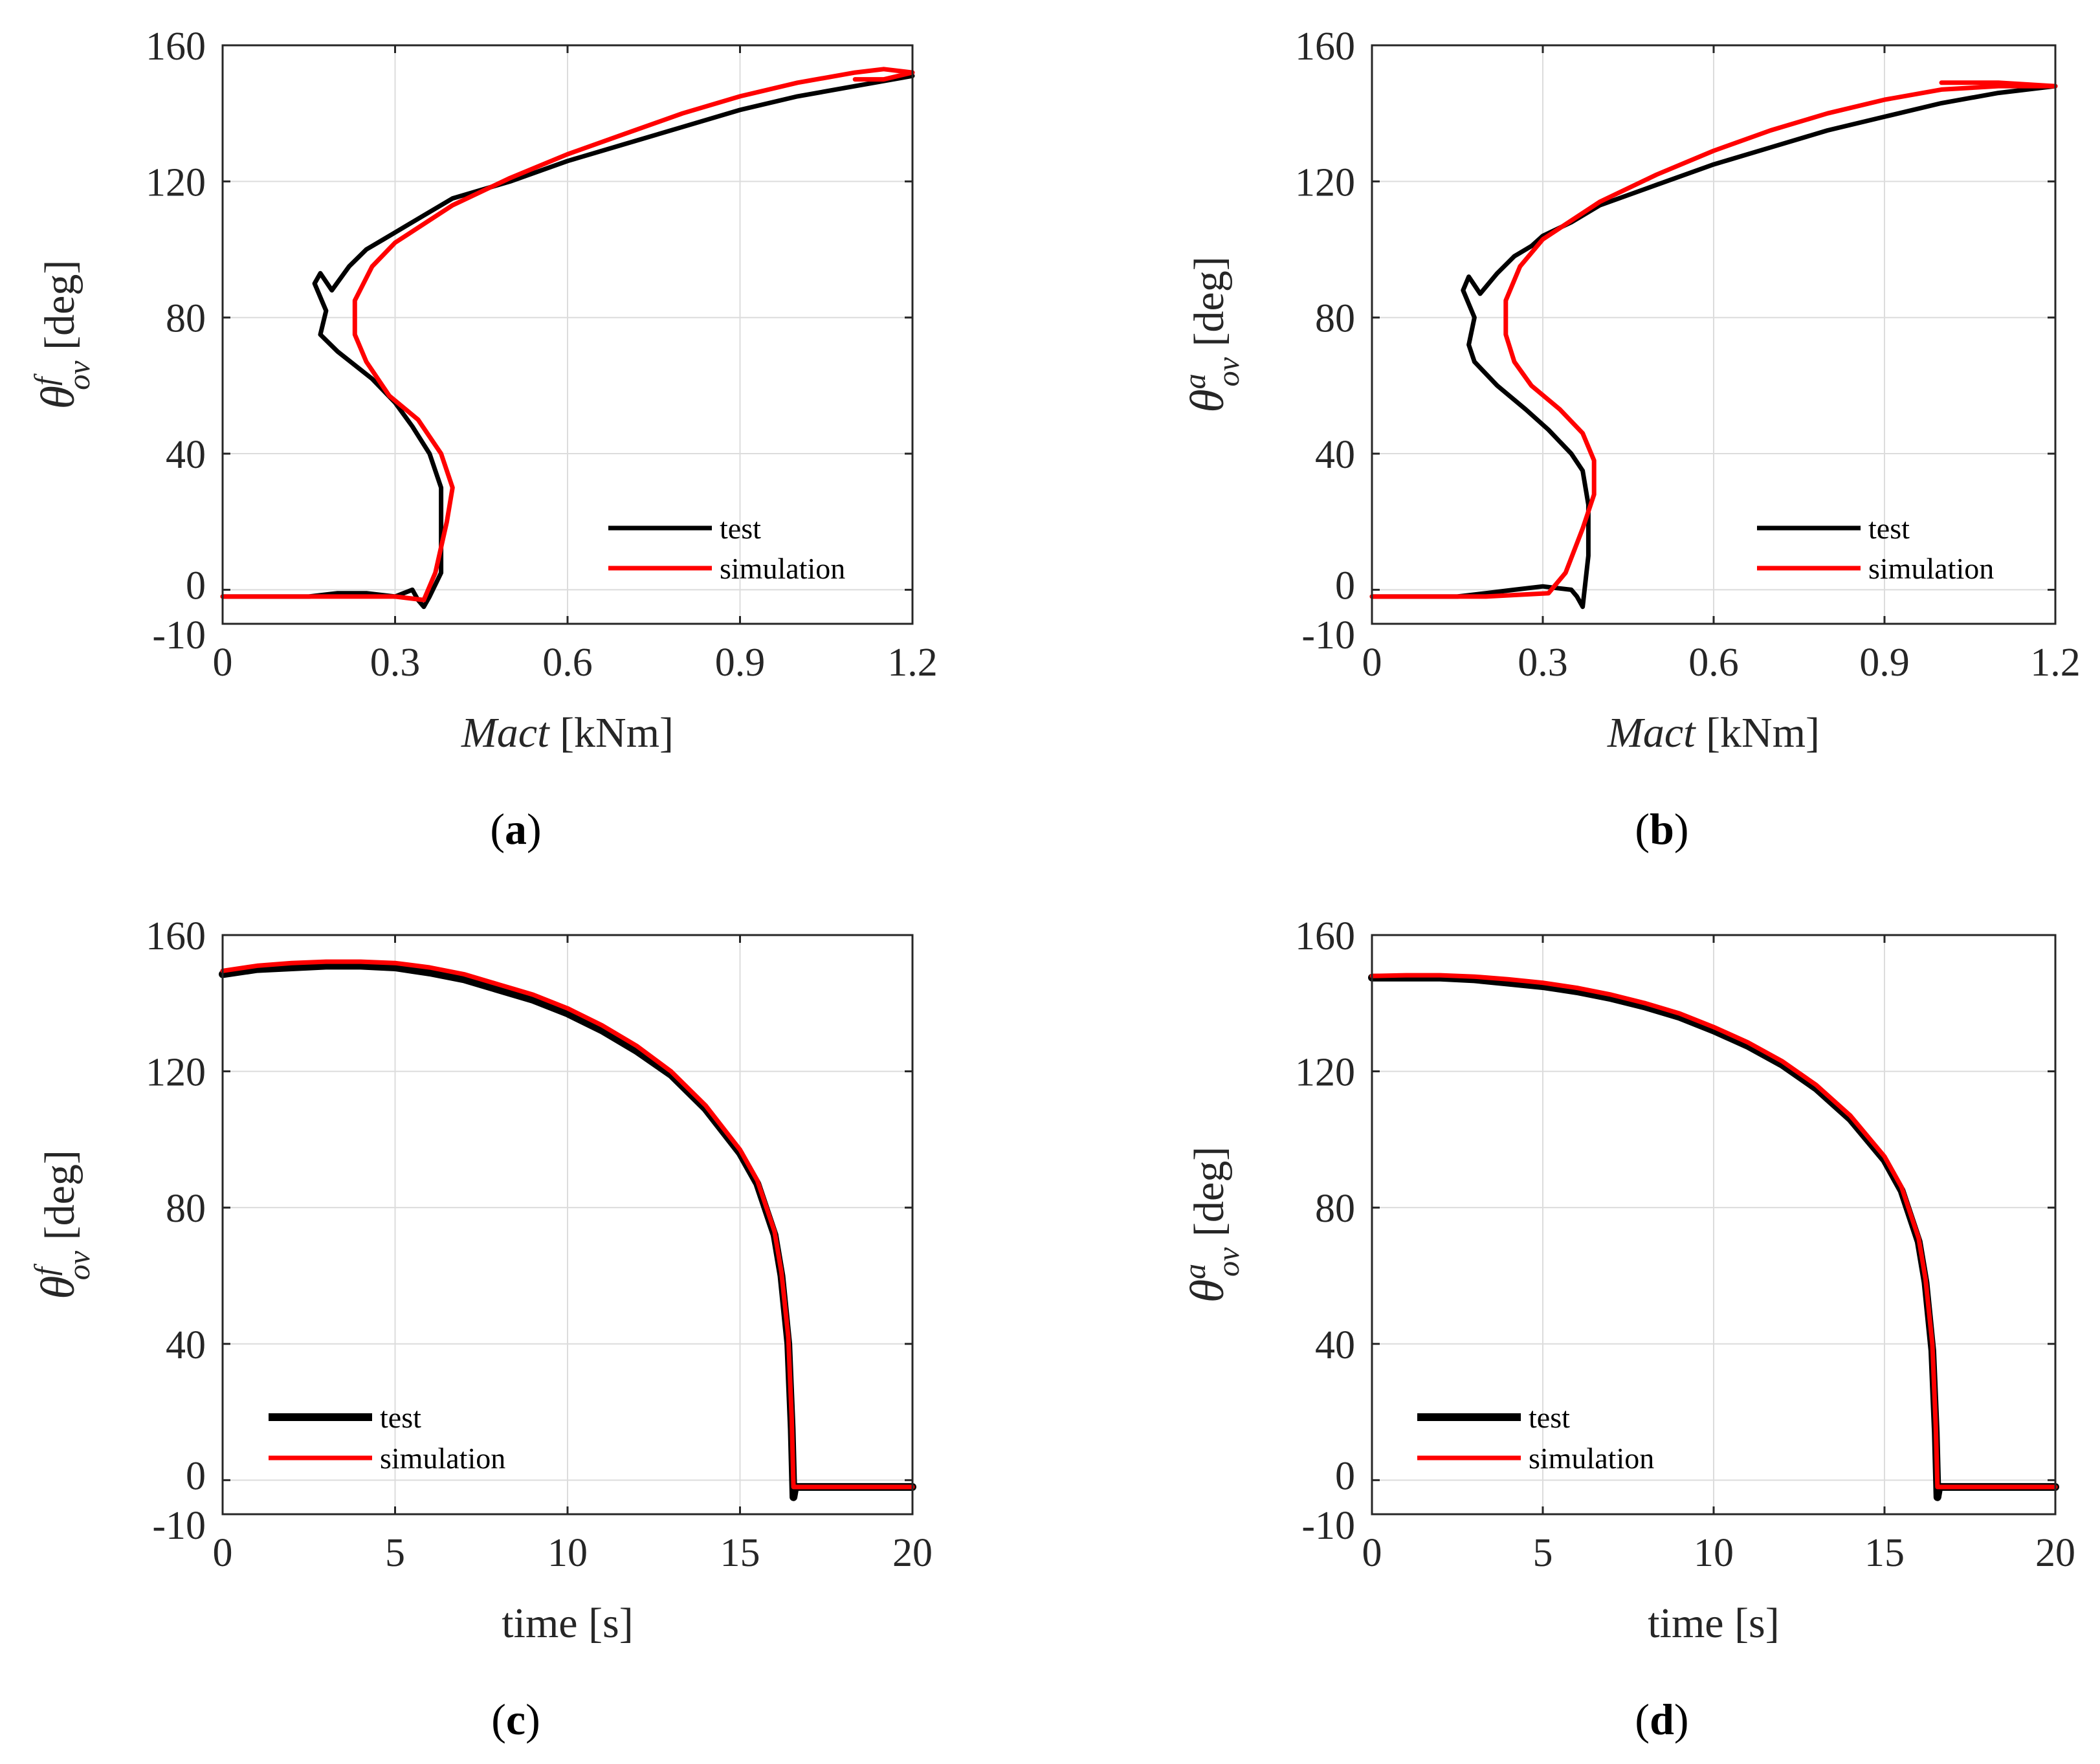  What do you see at coordinates (515, 1719) in the screenshot?
I see `panel-label: (c)` at bounding box center [515, 1719].